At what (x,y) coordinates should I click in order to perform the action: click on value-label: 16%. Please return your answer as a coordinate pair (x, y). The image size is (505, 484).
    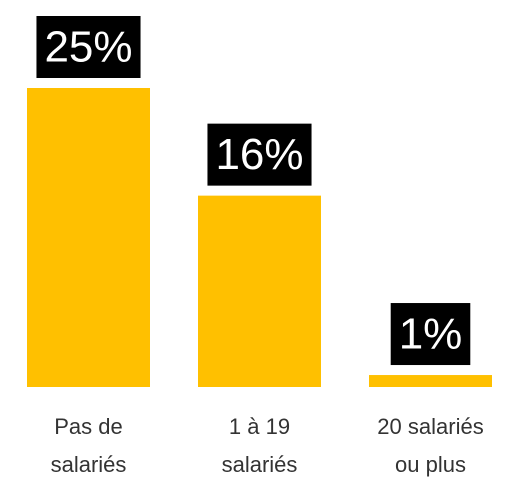
    Looking at the image, I should click on (259, 154).